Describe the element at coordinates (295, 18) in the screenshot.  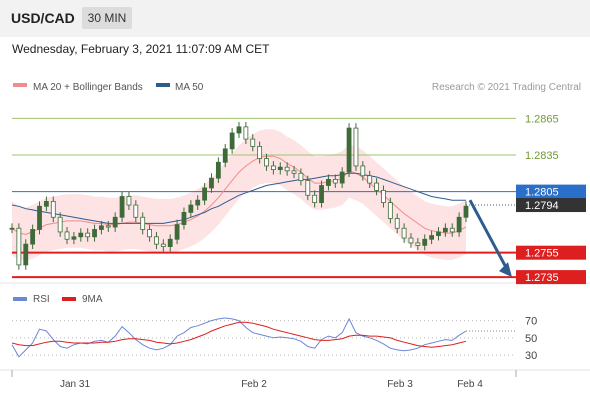
I see `header-bar: USD/CAD 30 MIN` at that location.